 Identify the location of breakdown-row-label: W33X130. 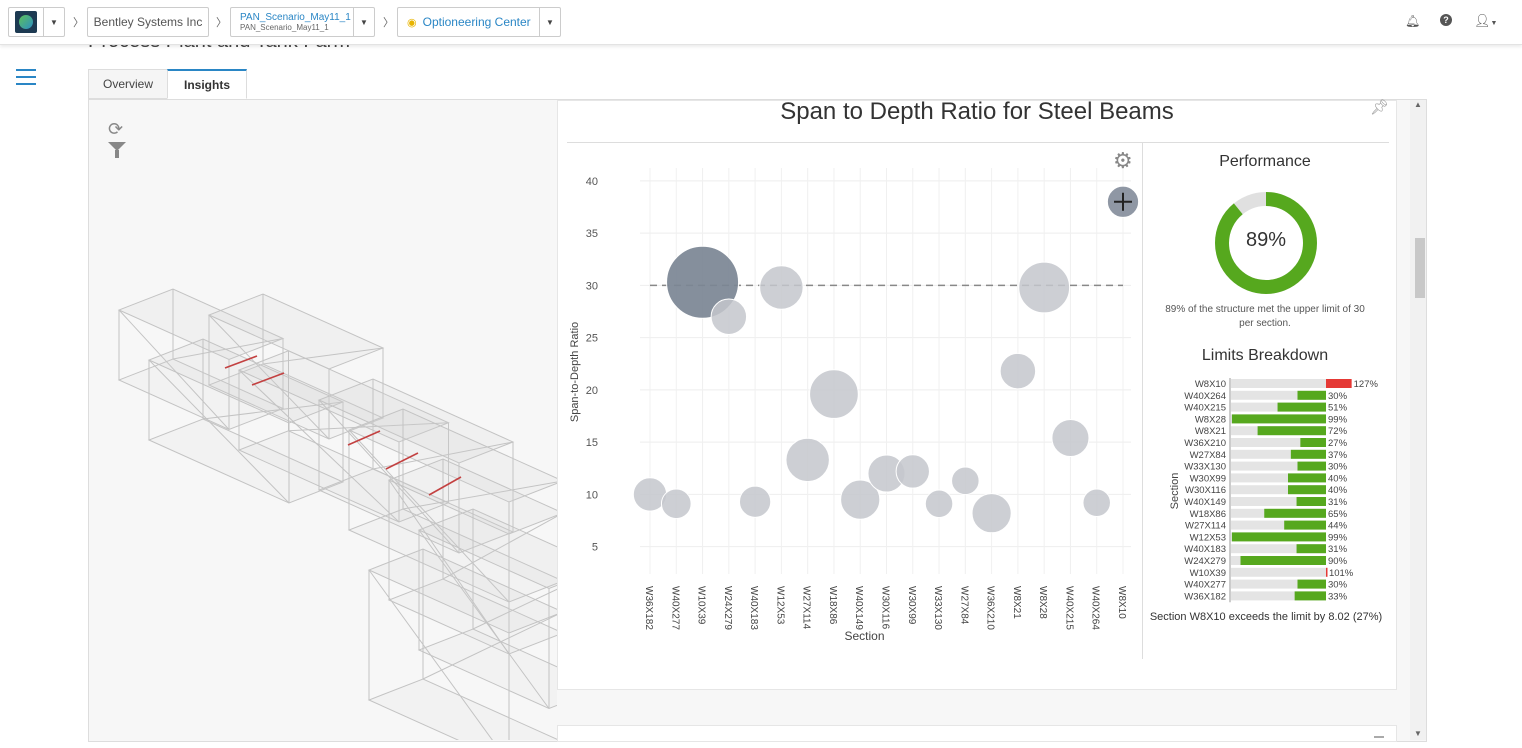
(1205, 467).